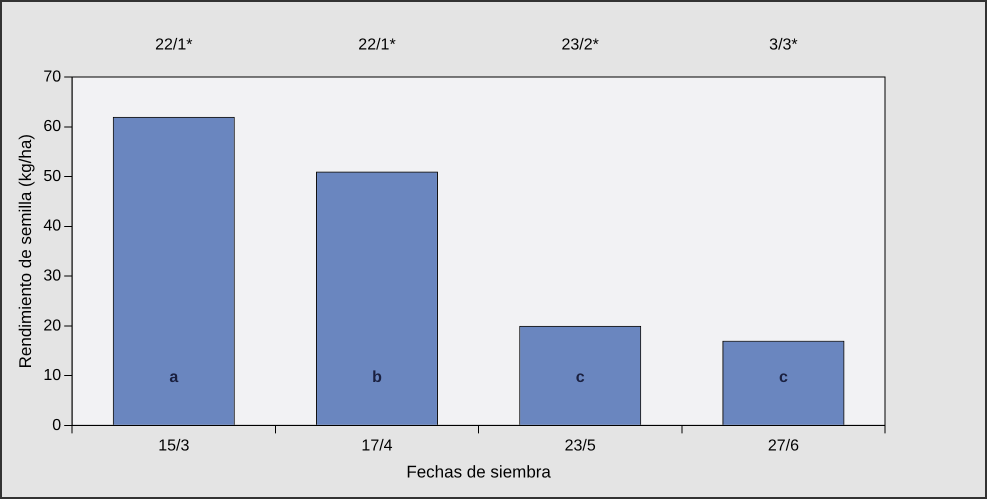 This screenshot has height=499, width=987. What do you see at coordinates (377, 377) in the screenshot?
I see `annotation: b` at bounding box center [377, 377].